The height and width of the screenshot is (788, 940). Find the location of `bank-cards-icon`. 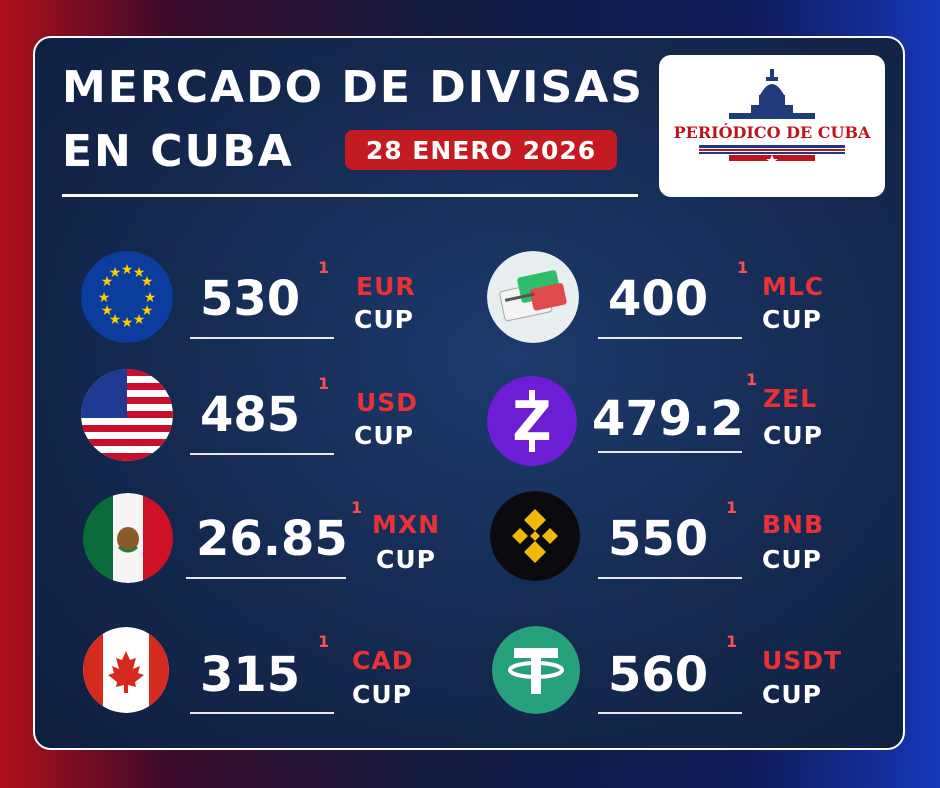

bank-cards-icon is located at coordinates (533, 297).